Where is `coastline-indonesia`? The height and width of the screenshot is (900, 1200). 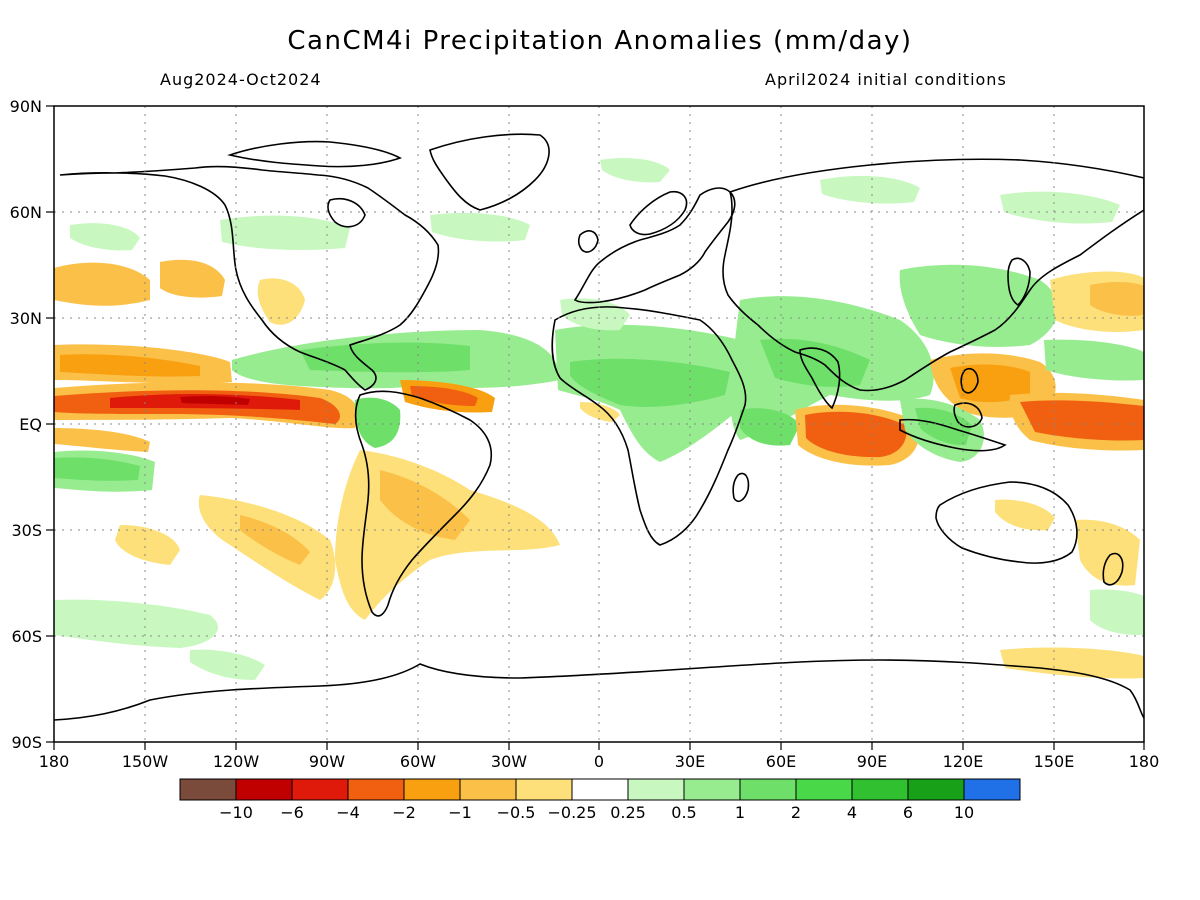
coastline-indonesia is located at coordinates (953, 435).